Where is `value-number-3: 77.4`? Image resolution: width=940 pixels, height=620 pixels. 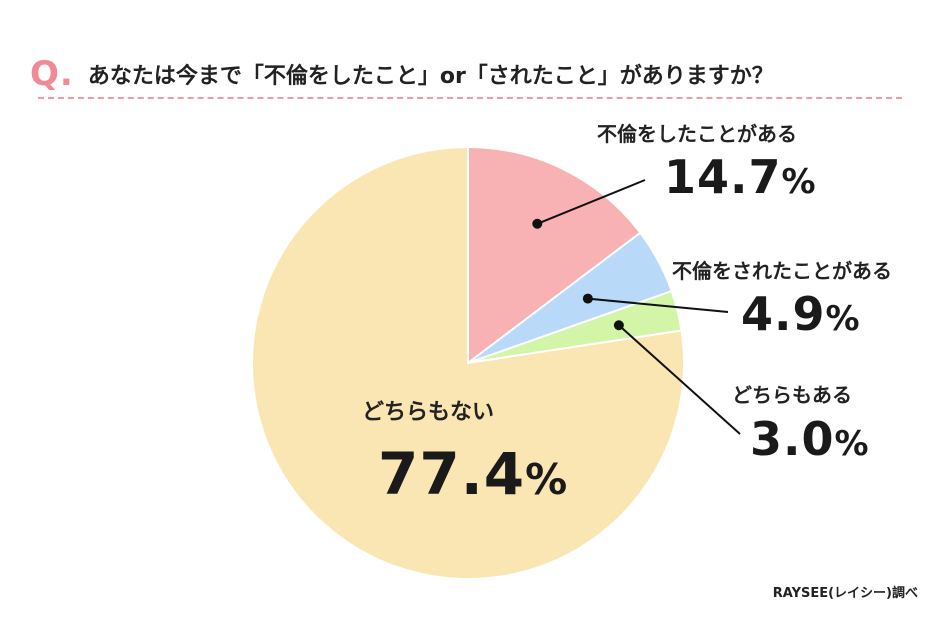
value-number-3: 77.4 is located at coordinates (452, 474).